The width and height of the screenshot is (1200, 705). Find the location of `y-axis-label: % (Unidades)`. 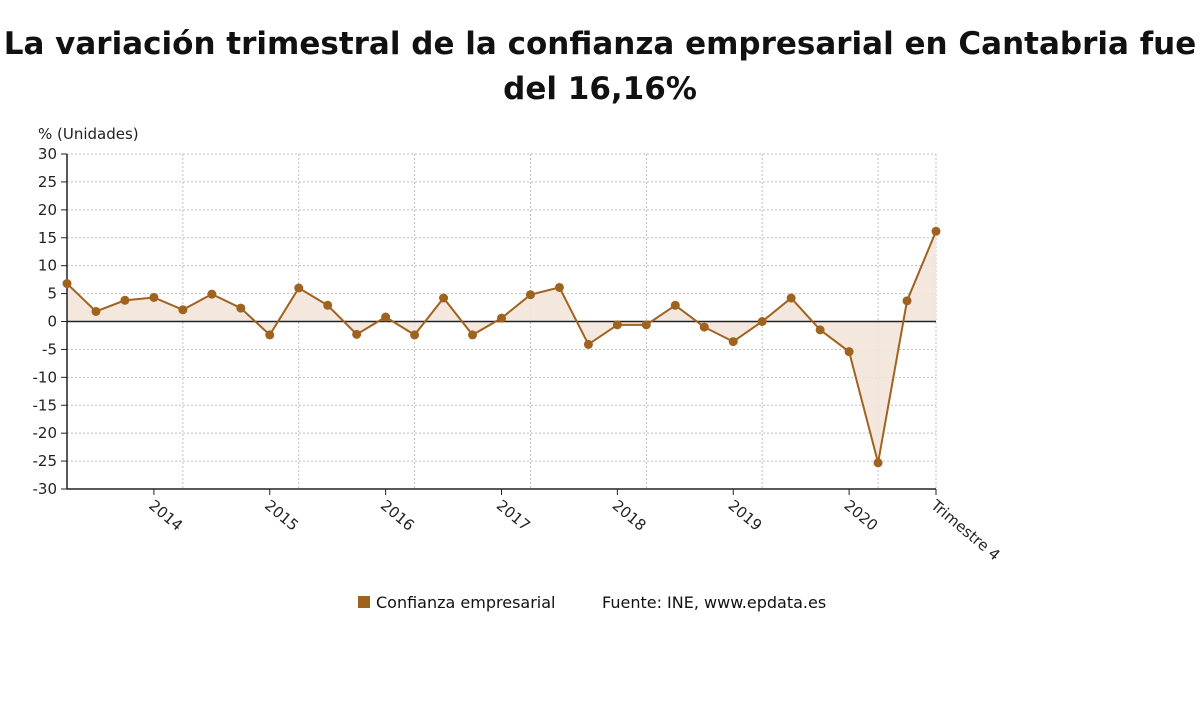

y-axis-label: % (Unidades) is located at coordinates (88, 134).